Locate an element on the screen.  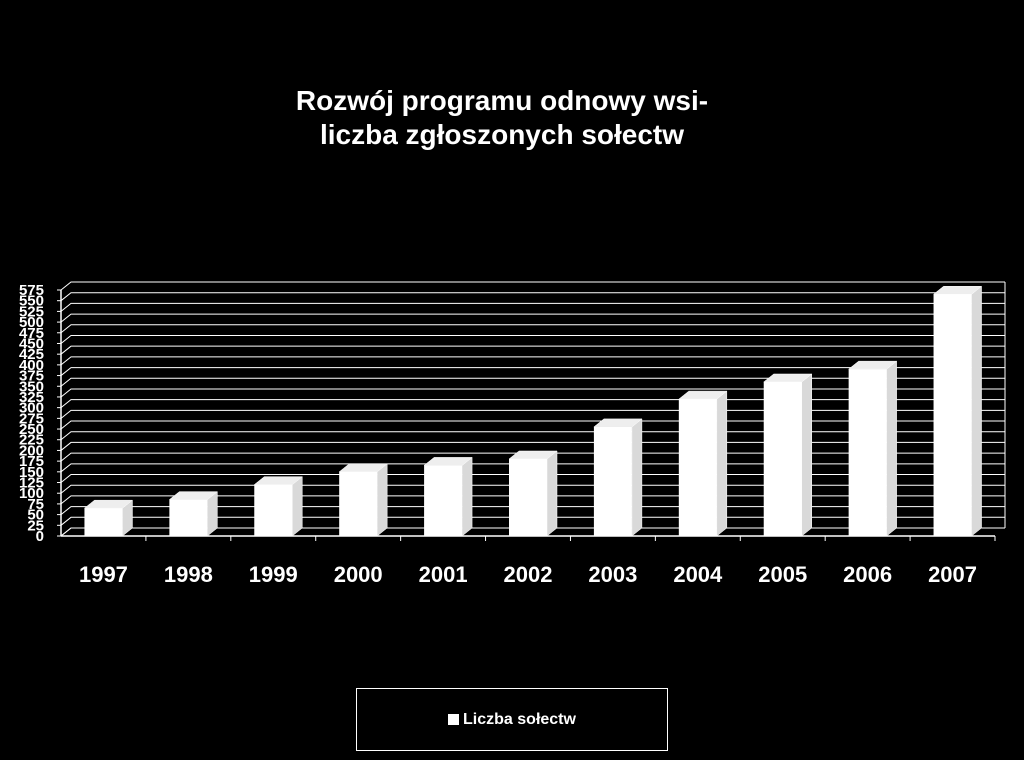
chart-title-line-2: liczba zgłoszonych sołectw is located at coordinates (502, 134).